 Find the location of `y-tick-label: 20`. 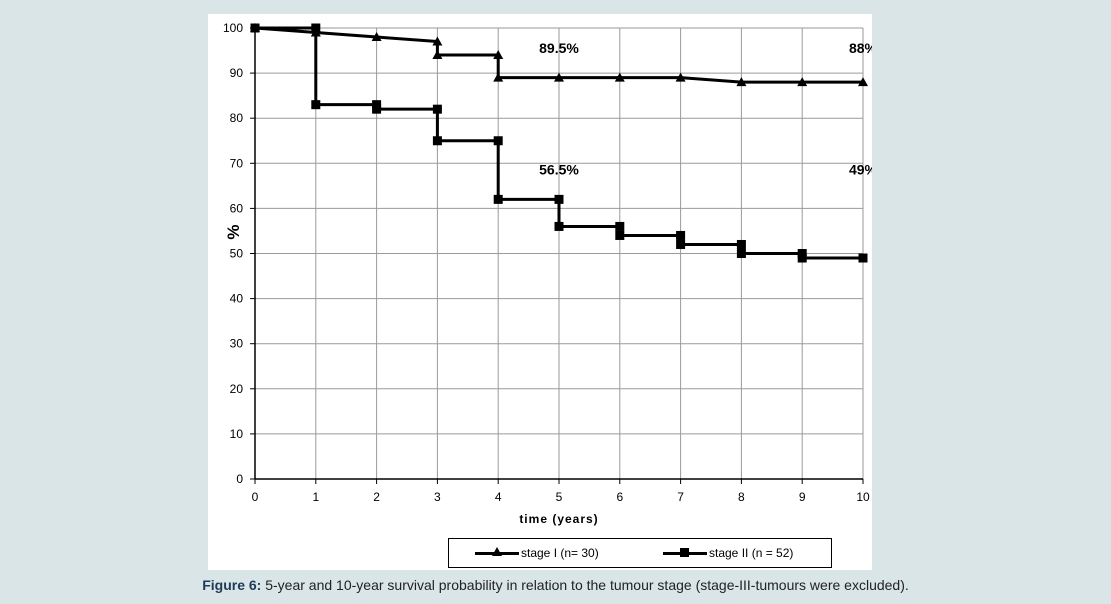

y-tick-label: 20 is located at coordinates (237, 389).